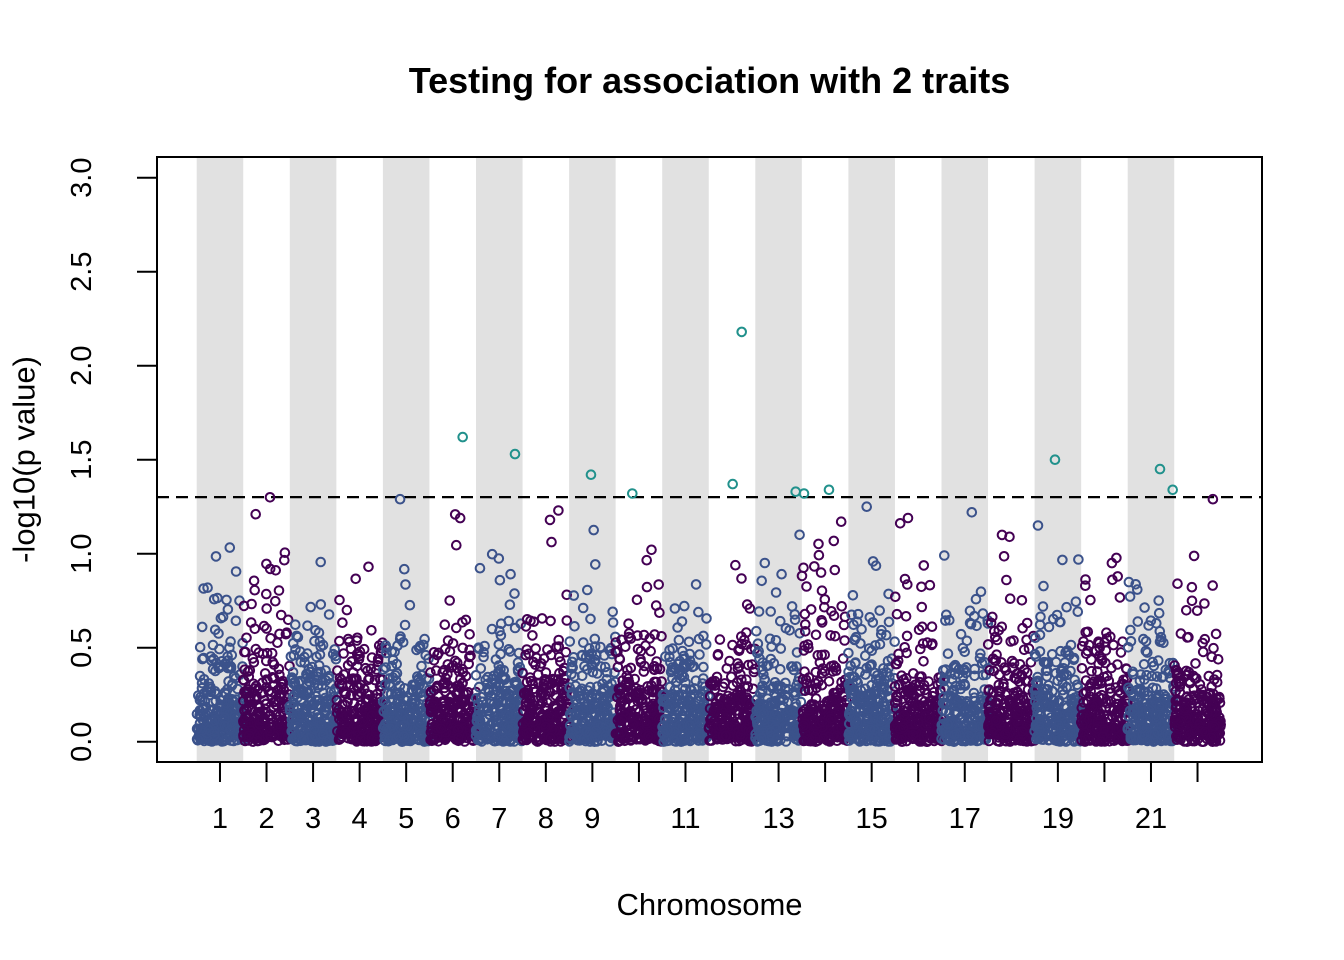  What do you see at coordinates (82, 272) in the screenshot?
I see `y-tick-label: 2.5` at bounding box center [82, 272].